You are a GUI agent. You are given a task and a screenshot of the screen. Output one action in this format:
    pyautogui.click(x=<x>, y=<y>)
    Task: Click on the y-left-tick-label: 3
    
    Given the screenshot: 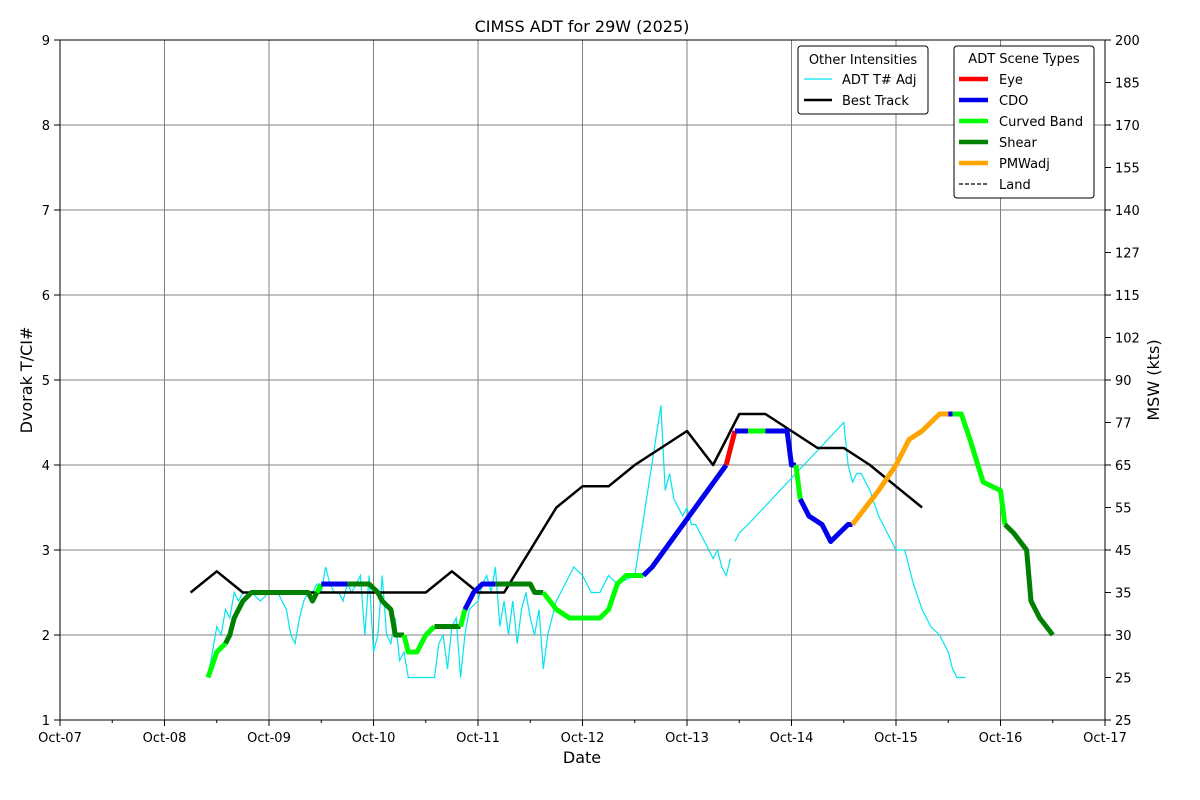 What is the action you would take?
    pyautogui.click(x=46, y=551)
    